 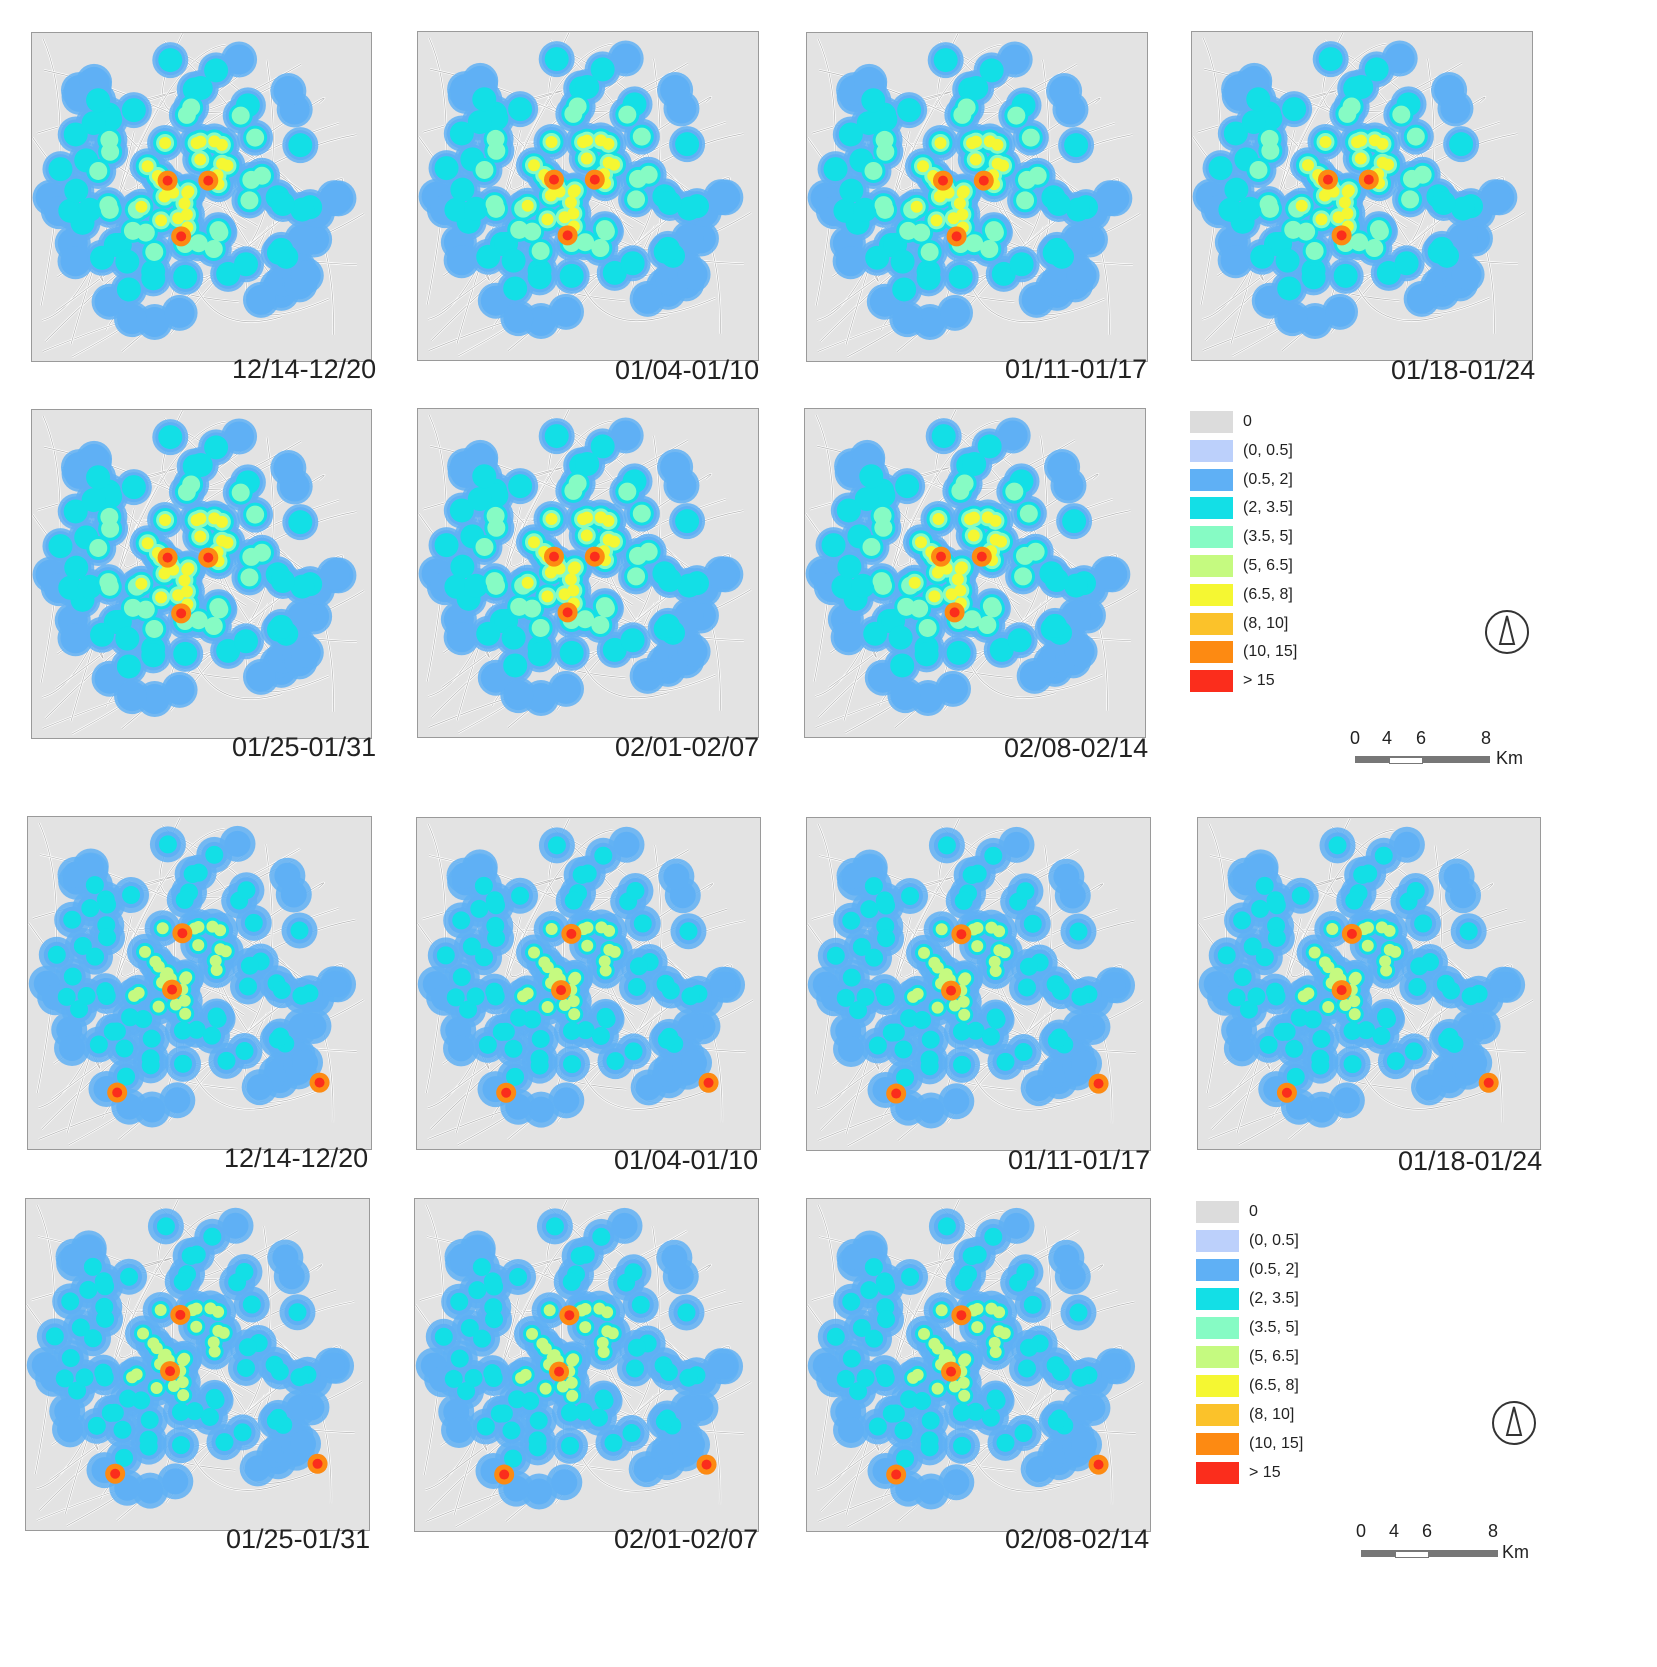 I want to click on scale-tick-label: 6, so click(x=1421, y=738).